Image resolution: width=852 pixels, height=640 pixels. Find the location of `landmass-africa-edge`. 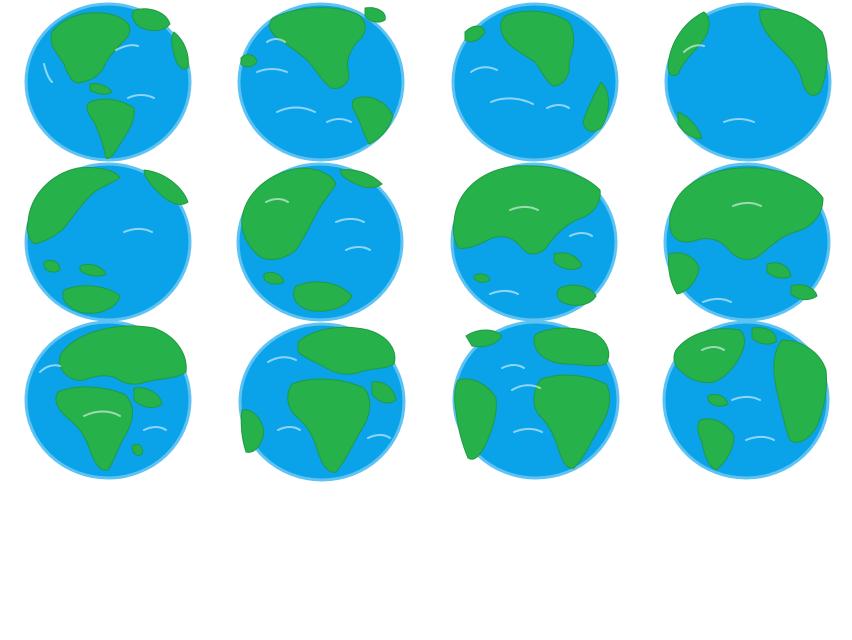

landmass-africa-edge is located at coordinates (684, 273).